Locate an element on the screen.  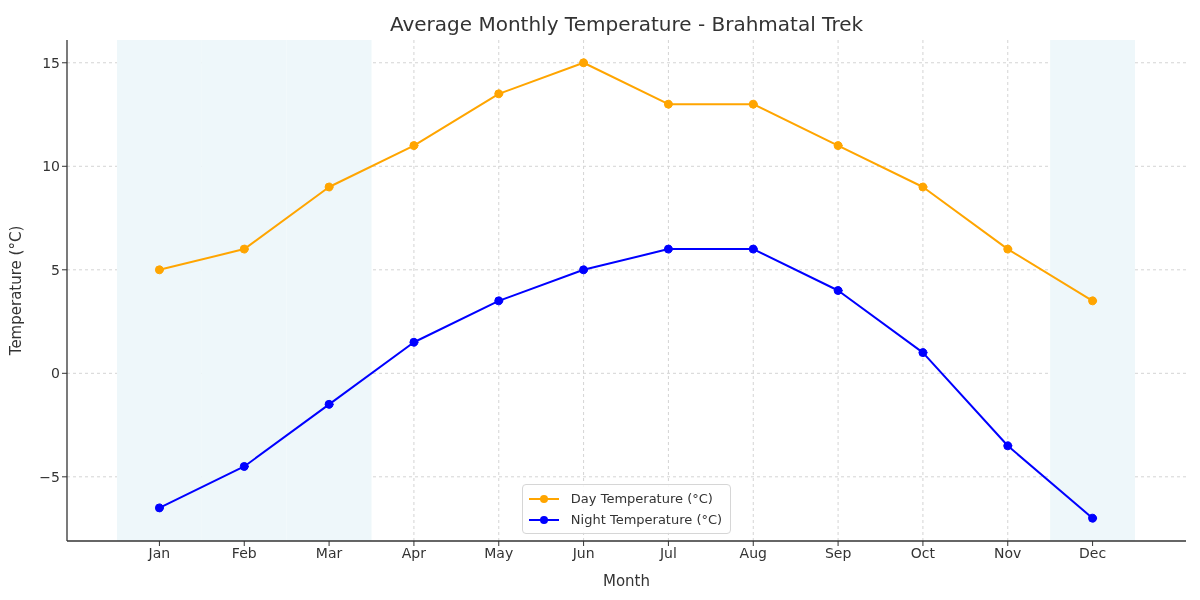
x-tick-label: May is located at coordinates (499, 552).